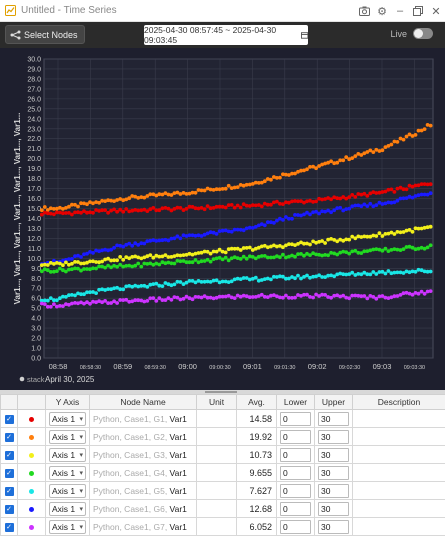 The image size is (445, 540). What do you see at coordinates (67, 402) in the screenshot?
I see `header-y-axis: Y Axis` at bounding box center [67, 402].